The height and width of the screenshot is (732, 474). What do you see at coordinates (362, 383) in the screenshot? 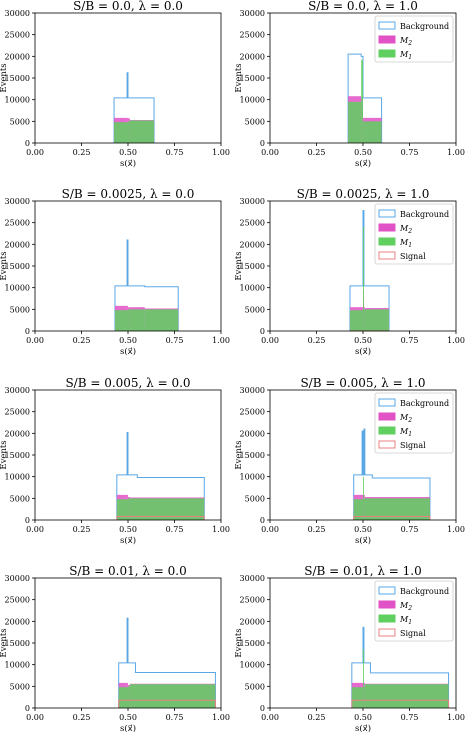
I see `chart-title: S/B = 0.005, λ = 1.0` at bounding box center [362, 383].